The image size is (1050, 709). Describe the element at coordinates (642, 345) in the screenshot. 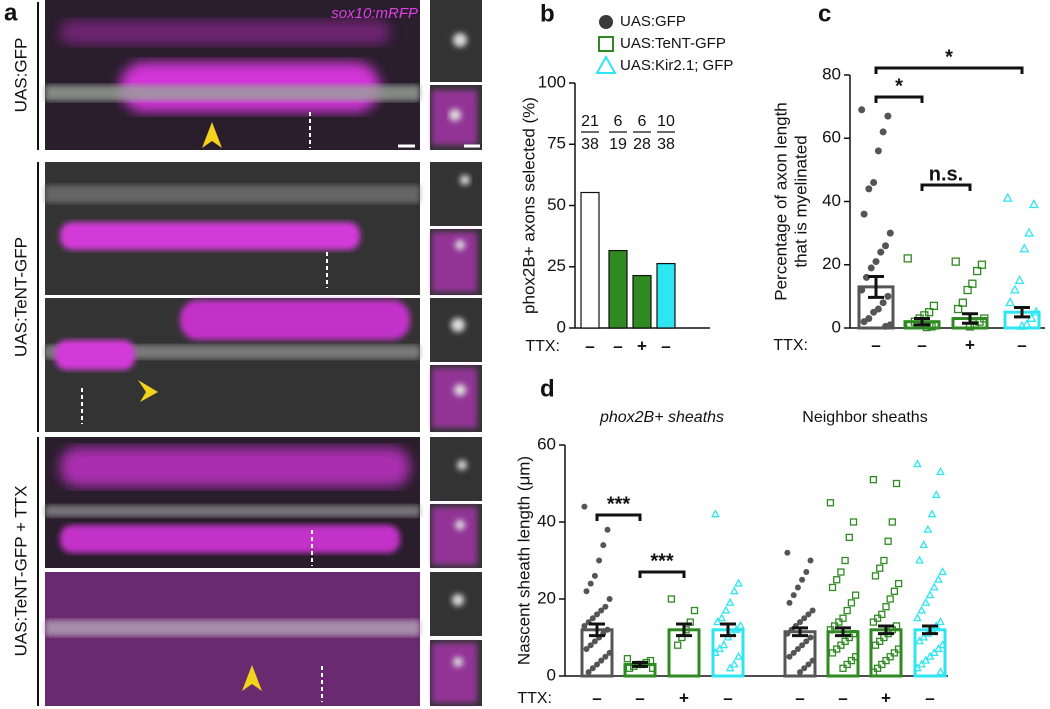

I see `treatment: +` at that location.